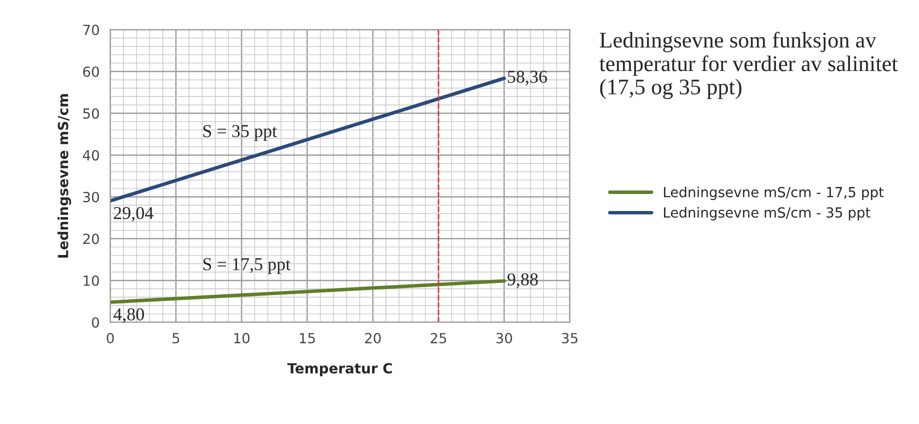  Describe the element at coordinates (90, 155) in the screenshot. I see `y-tick-label: 40` at that location.